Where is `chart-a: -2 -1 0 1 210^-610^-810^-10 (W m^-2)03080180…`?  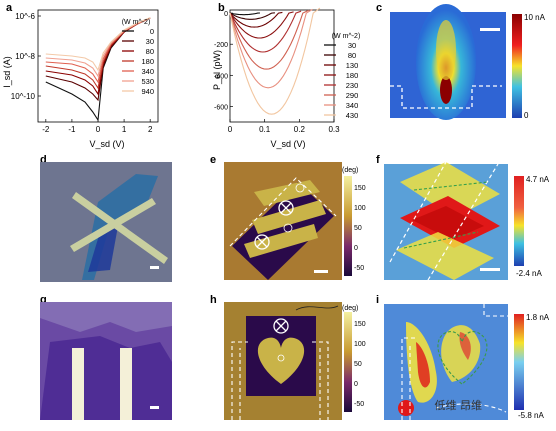
chart-a: -2 -1 0 1 210^-610^-810^-10 (W m^-2)03080180… is located at coordinates (80, 79).